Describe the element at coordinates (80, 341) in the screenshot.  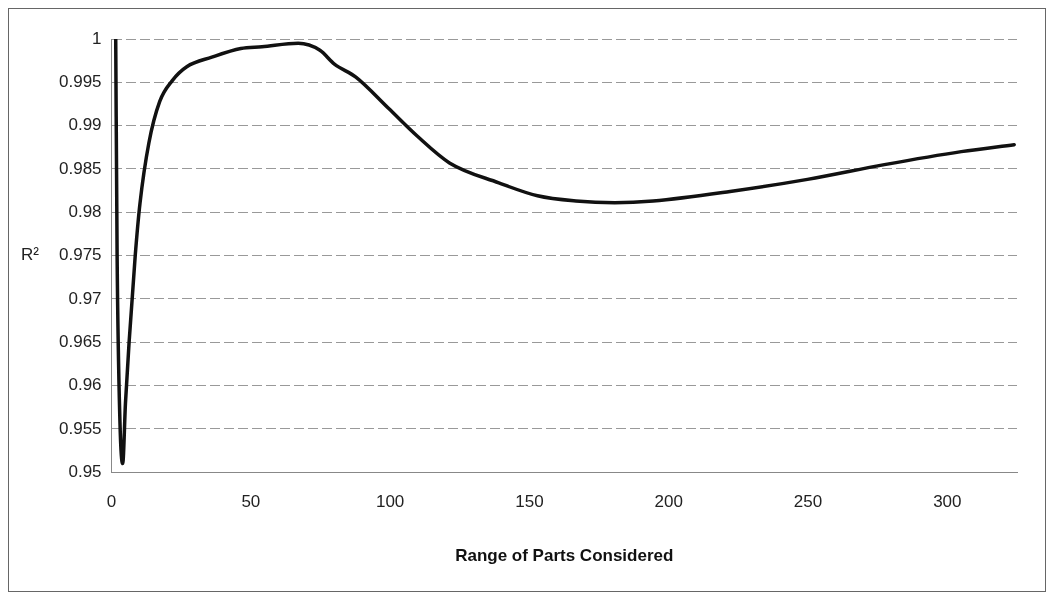
I see `y-tick-label: 0.965` at that location.